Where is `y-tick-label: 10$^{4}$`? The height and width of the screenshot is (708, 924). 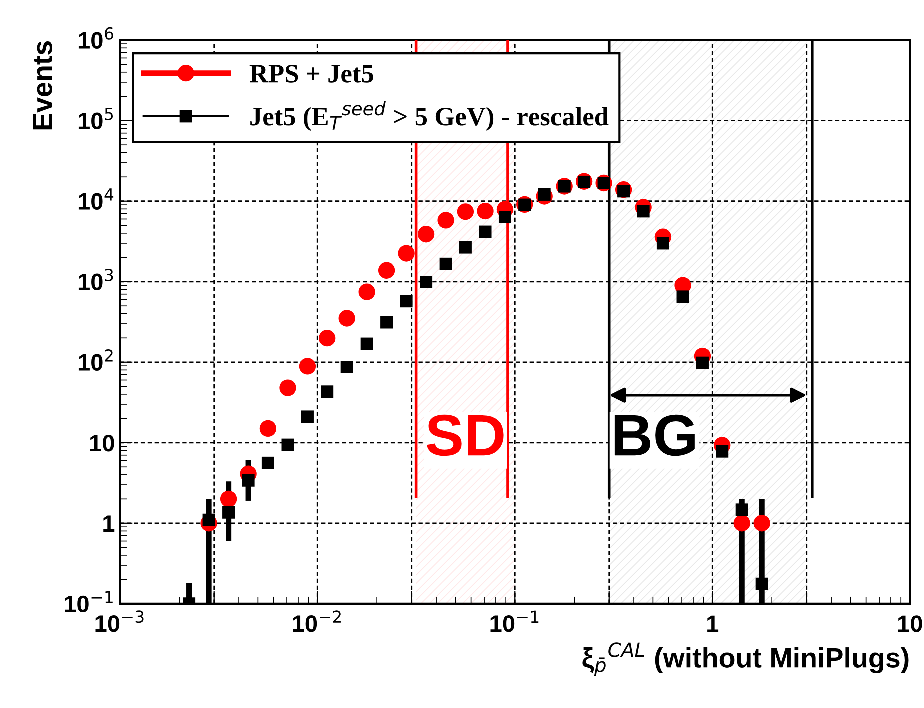
y-tick-label: 10$^{4}$ is located at coordinates (96, 199).